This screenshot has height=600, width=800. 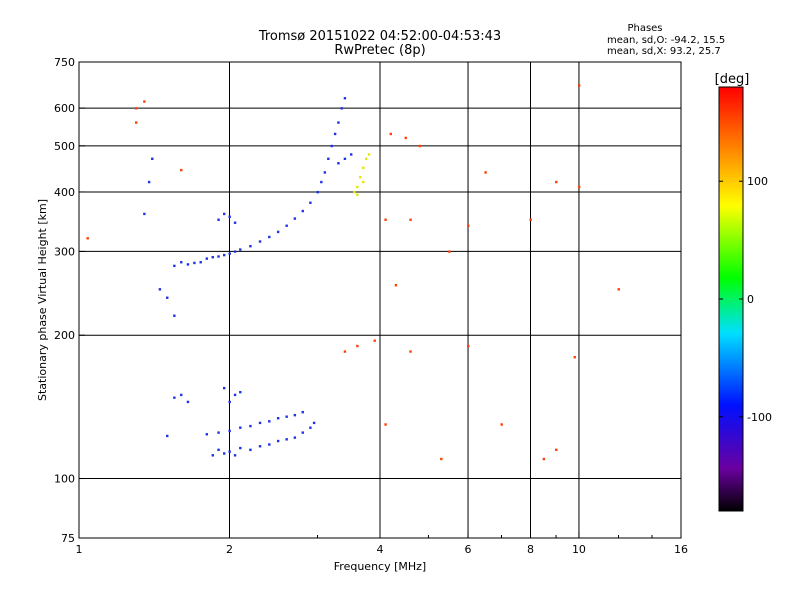 What do you see at coordinates (380, 566) in the screenshot?
I see `x-axis-label: Frequency [MHz]` at bounding box center [380, 566].